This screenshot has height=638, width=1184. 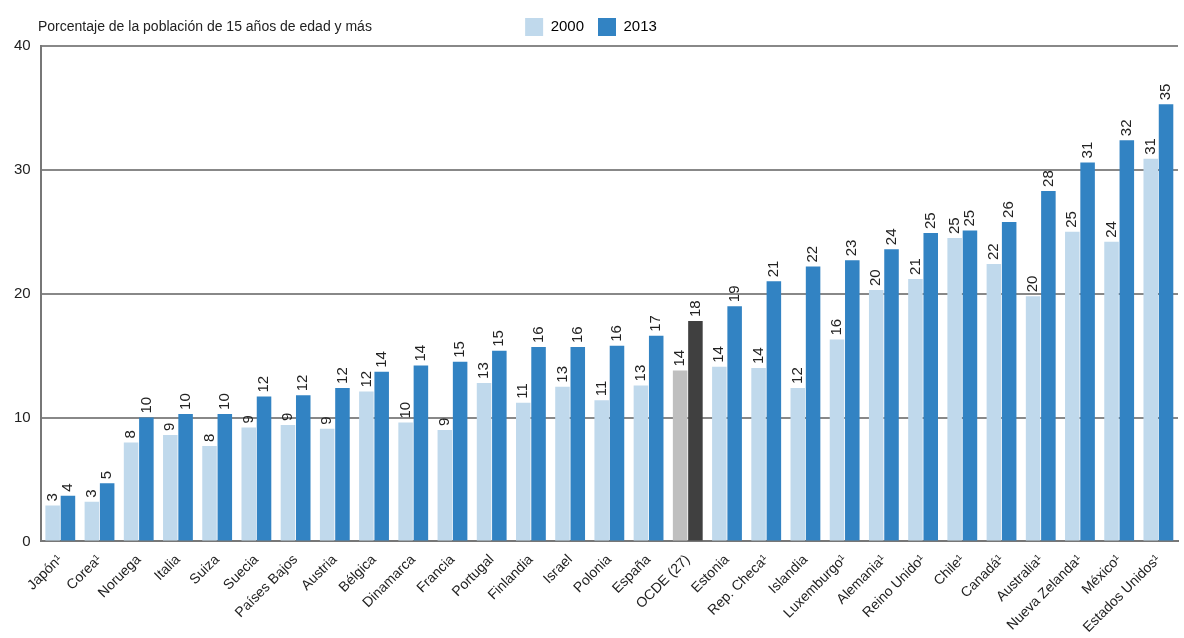 What do you see at coordinates (694, 308) in the screenshot?
I see `data-label: 18` at bounding box center [694, 308].